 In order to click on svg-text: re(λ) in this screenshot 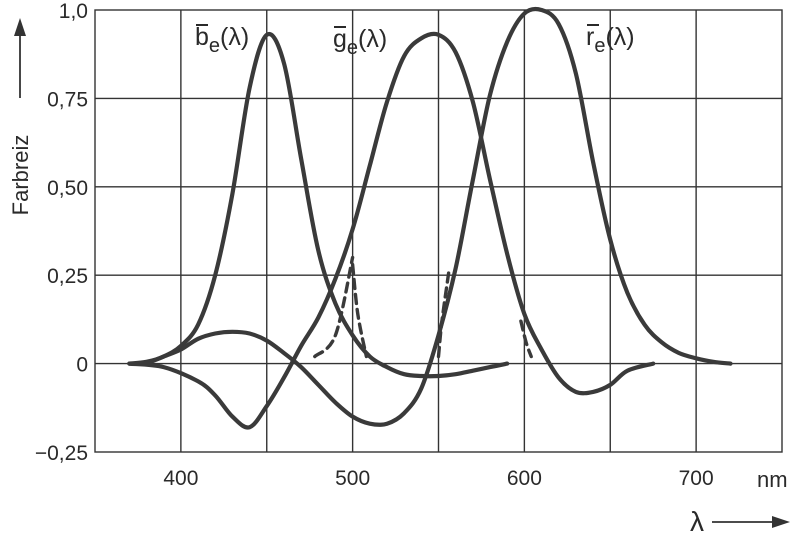, I will do `click(610, 40)`.